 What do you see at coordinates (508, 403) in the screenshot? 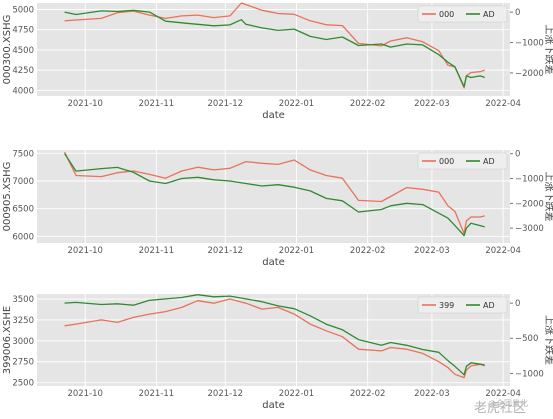
I see `watermark-subtext: @全同量化` at bounding box center [508, 403].